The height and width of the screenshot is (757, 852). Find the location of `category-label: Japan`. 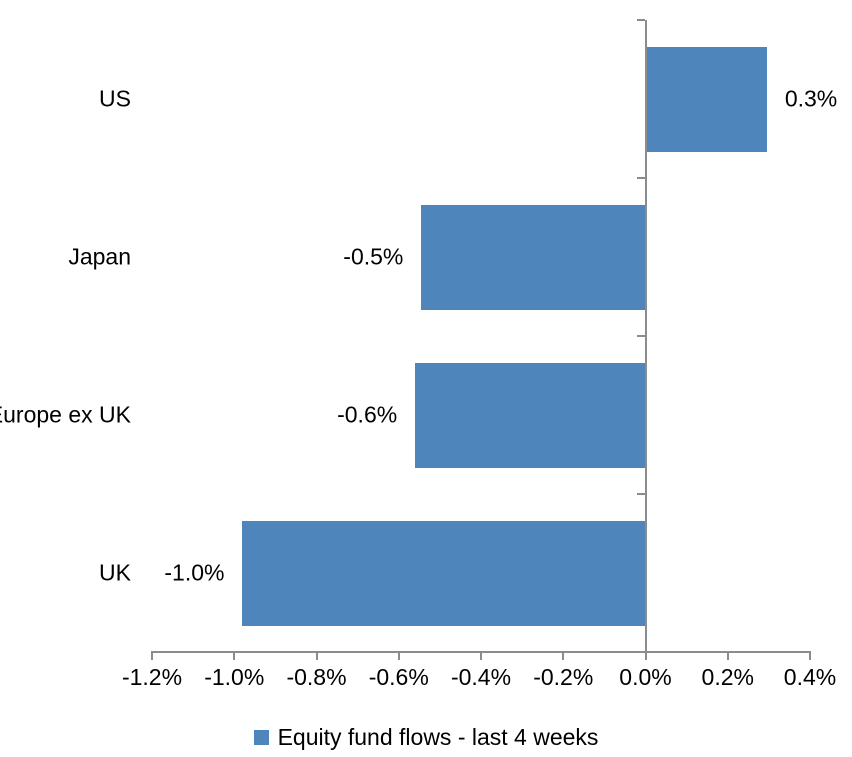

category-label: Japan is located at coordinates (99, 256).